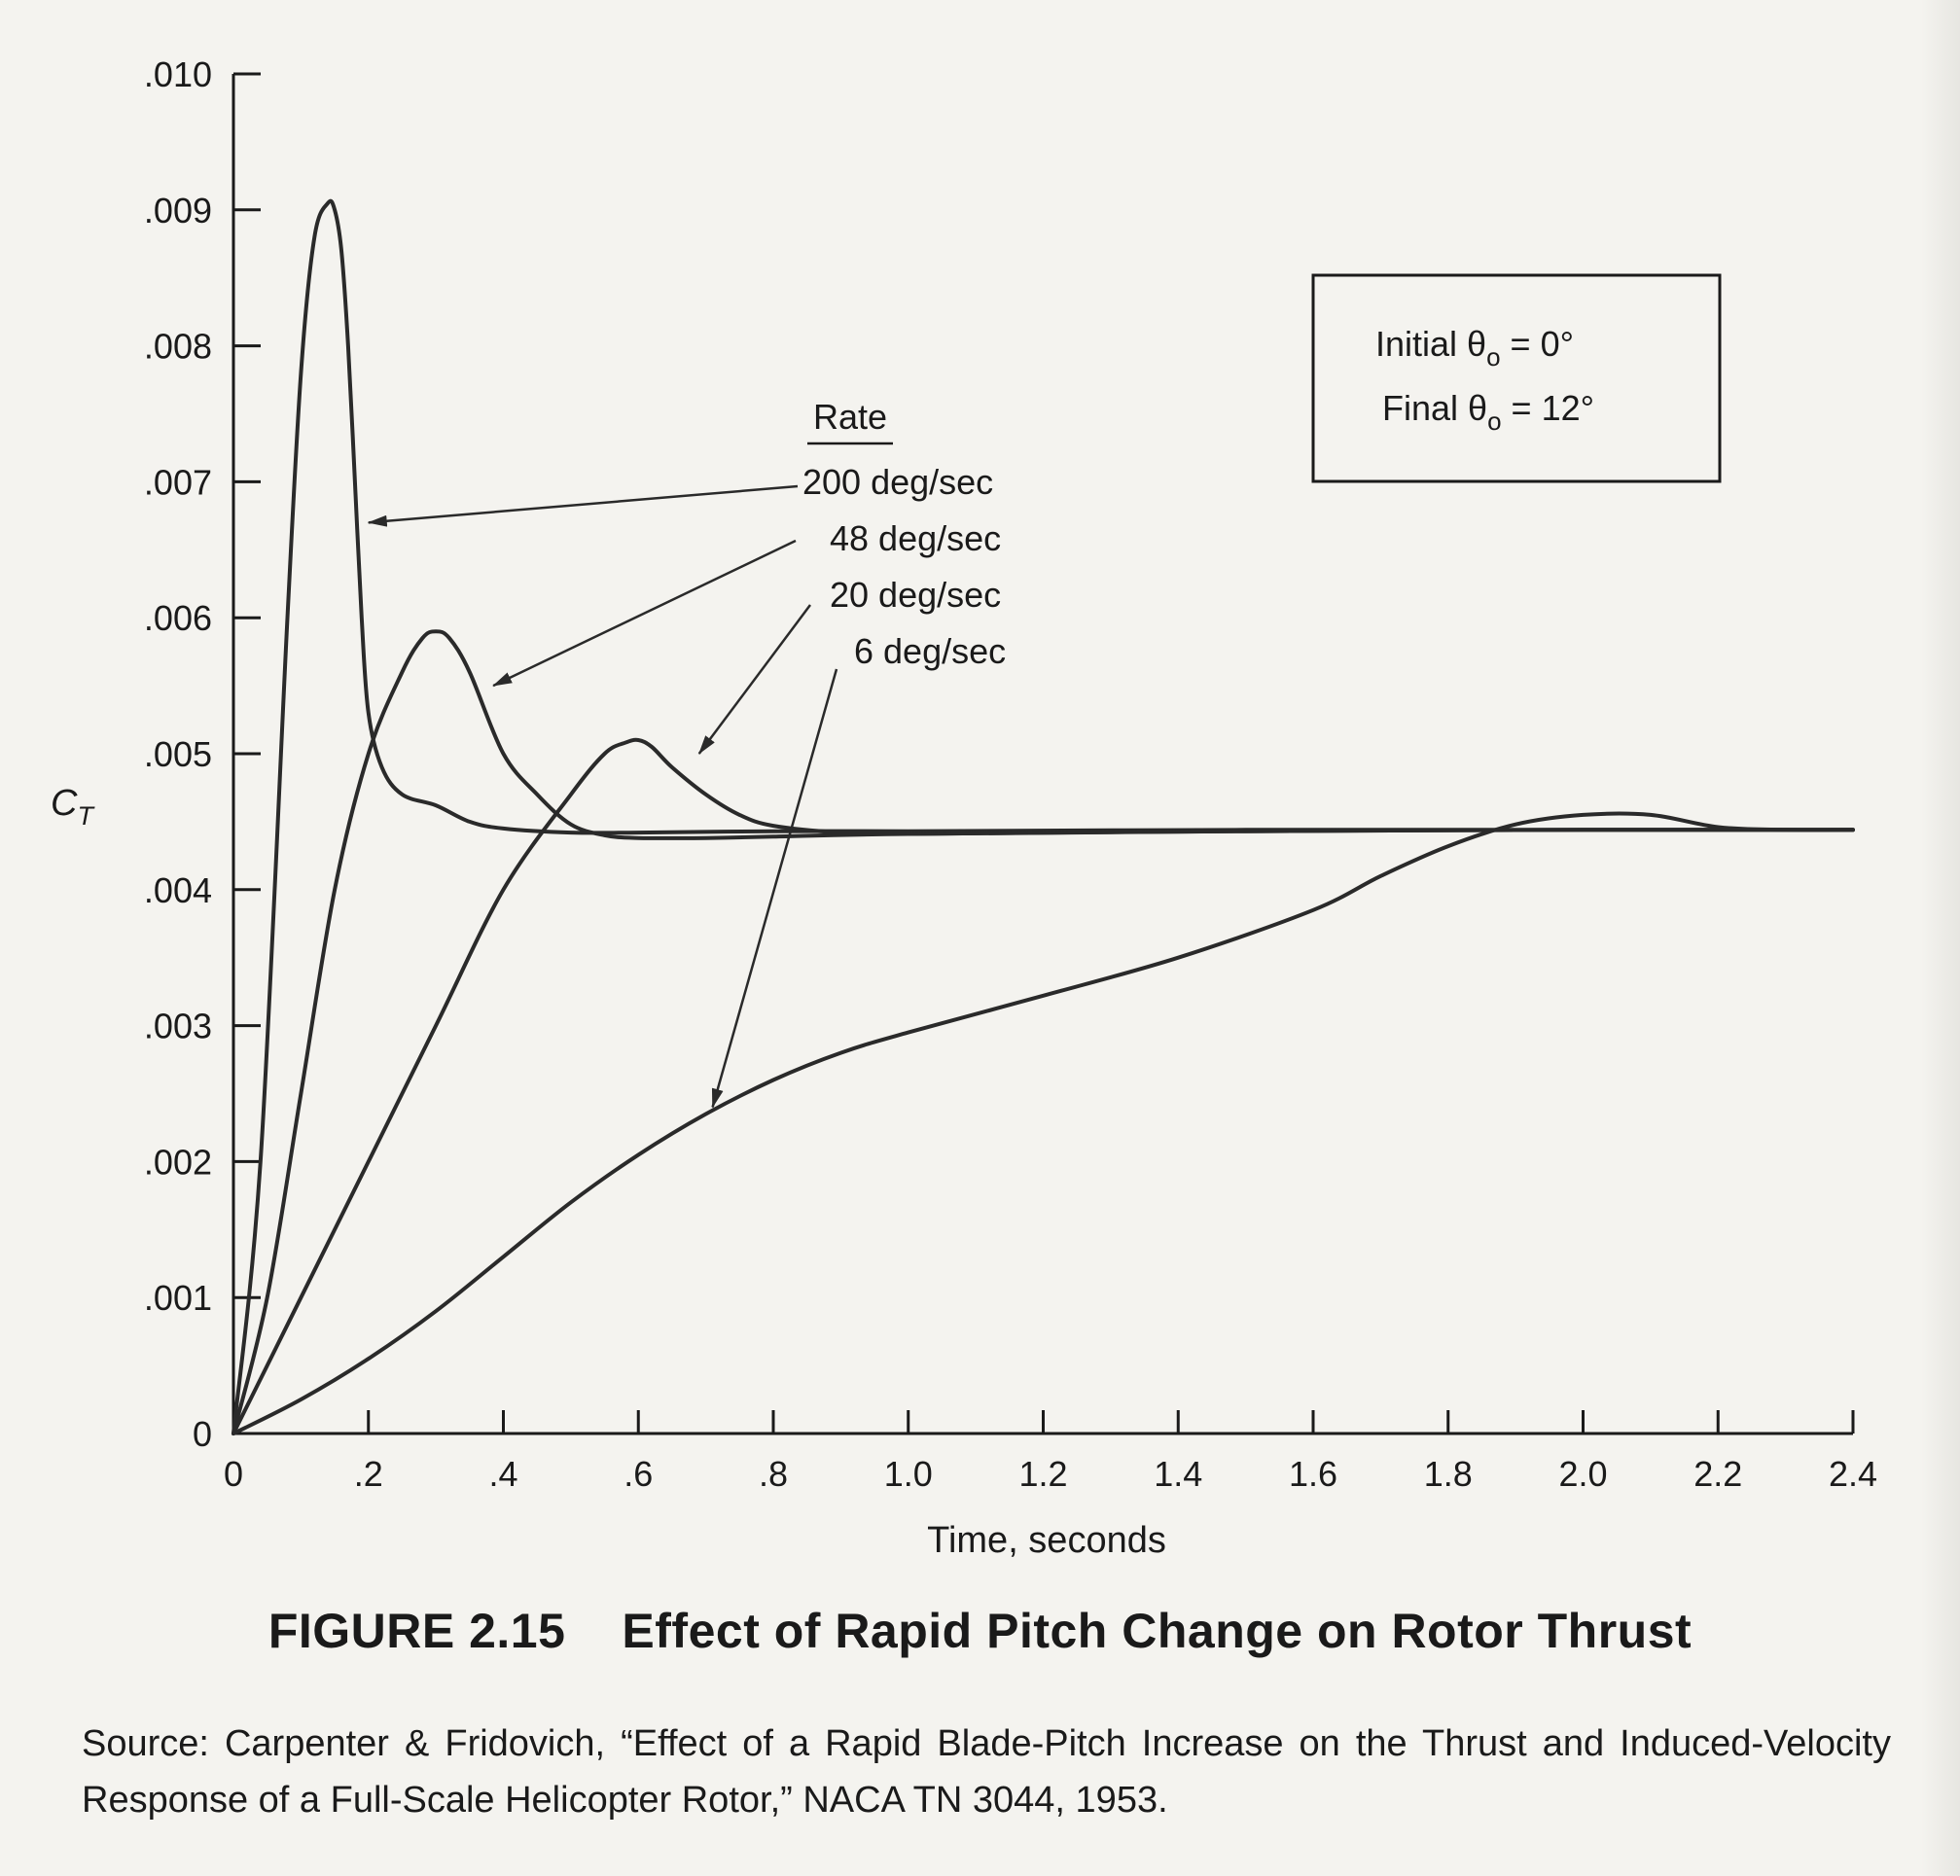 This screenshot has width=1960, height=1876. I want to click on x-axis-ticks: 0 .2 .4 .6 .8 1.0 1.2 1.4 1.6 1.8 2.0 2.2 2.4, so click(1050, 1452).